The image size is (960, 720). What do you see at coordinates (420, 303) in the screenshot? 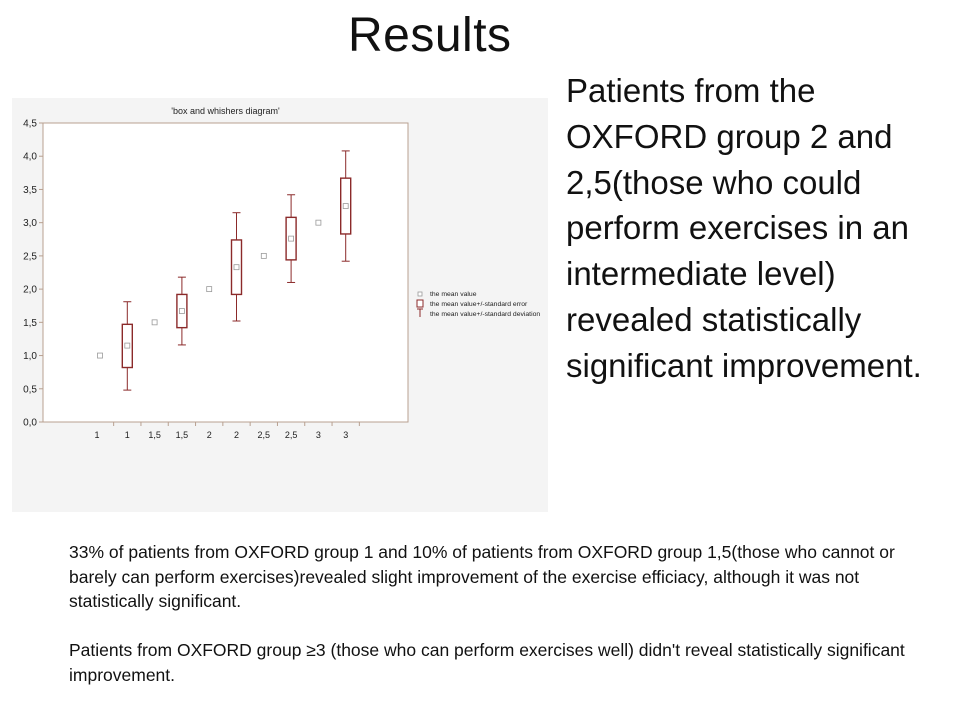
I see `legend-symbol-se` at bounding box center [420, 303].